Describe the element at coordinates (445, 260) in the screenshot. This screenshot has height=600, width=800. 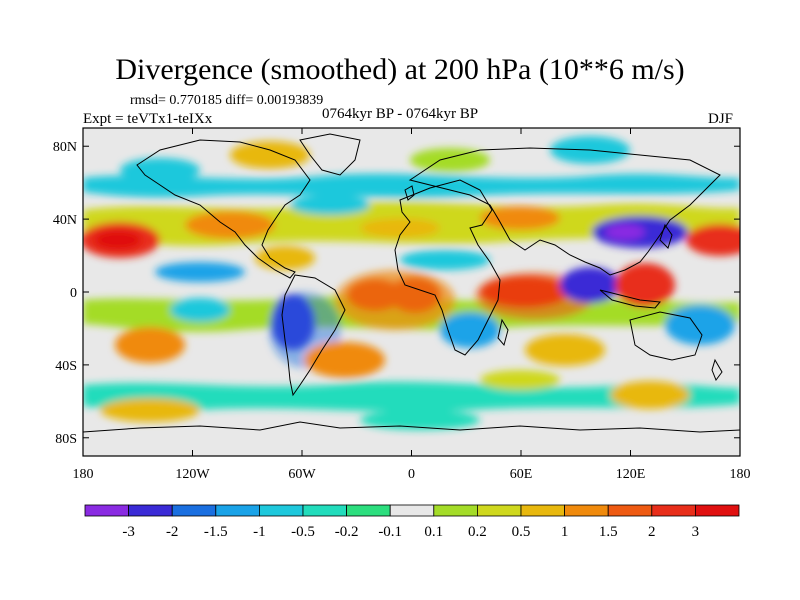
I see `neg-feature-sahara` at that location.